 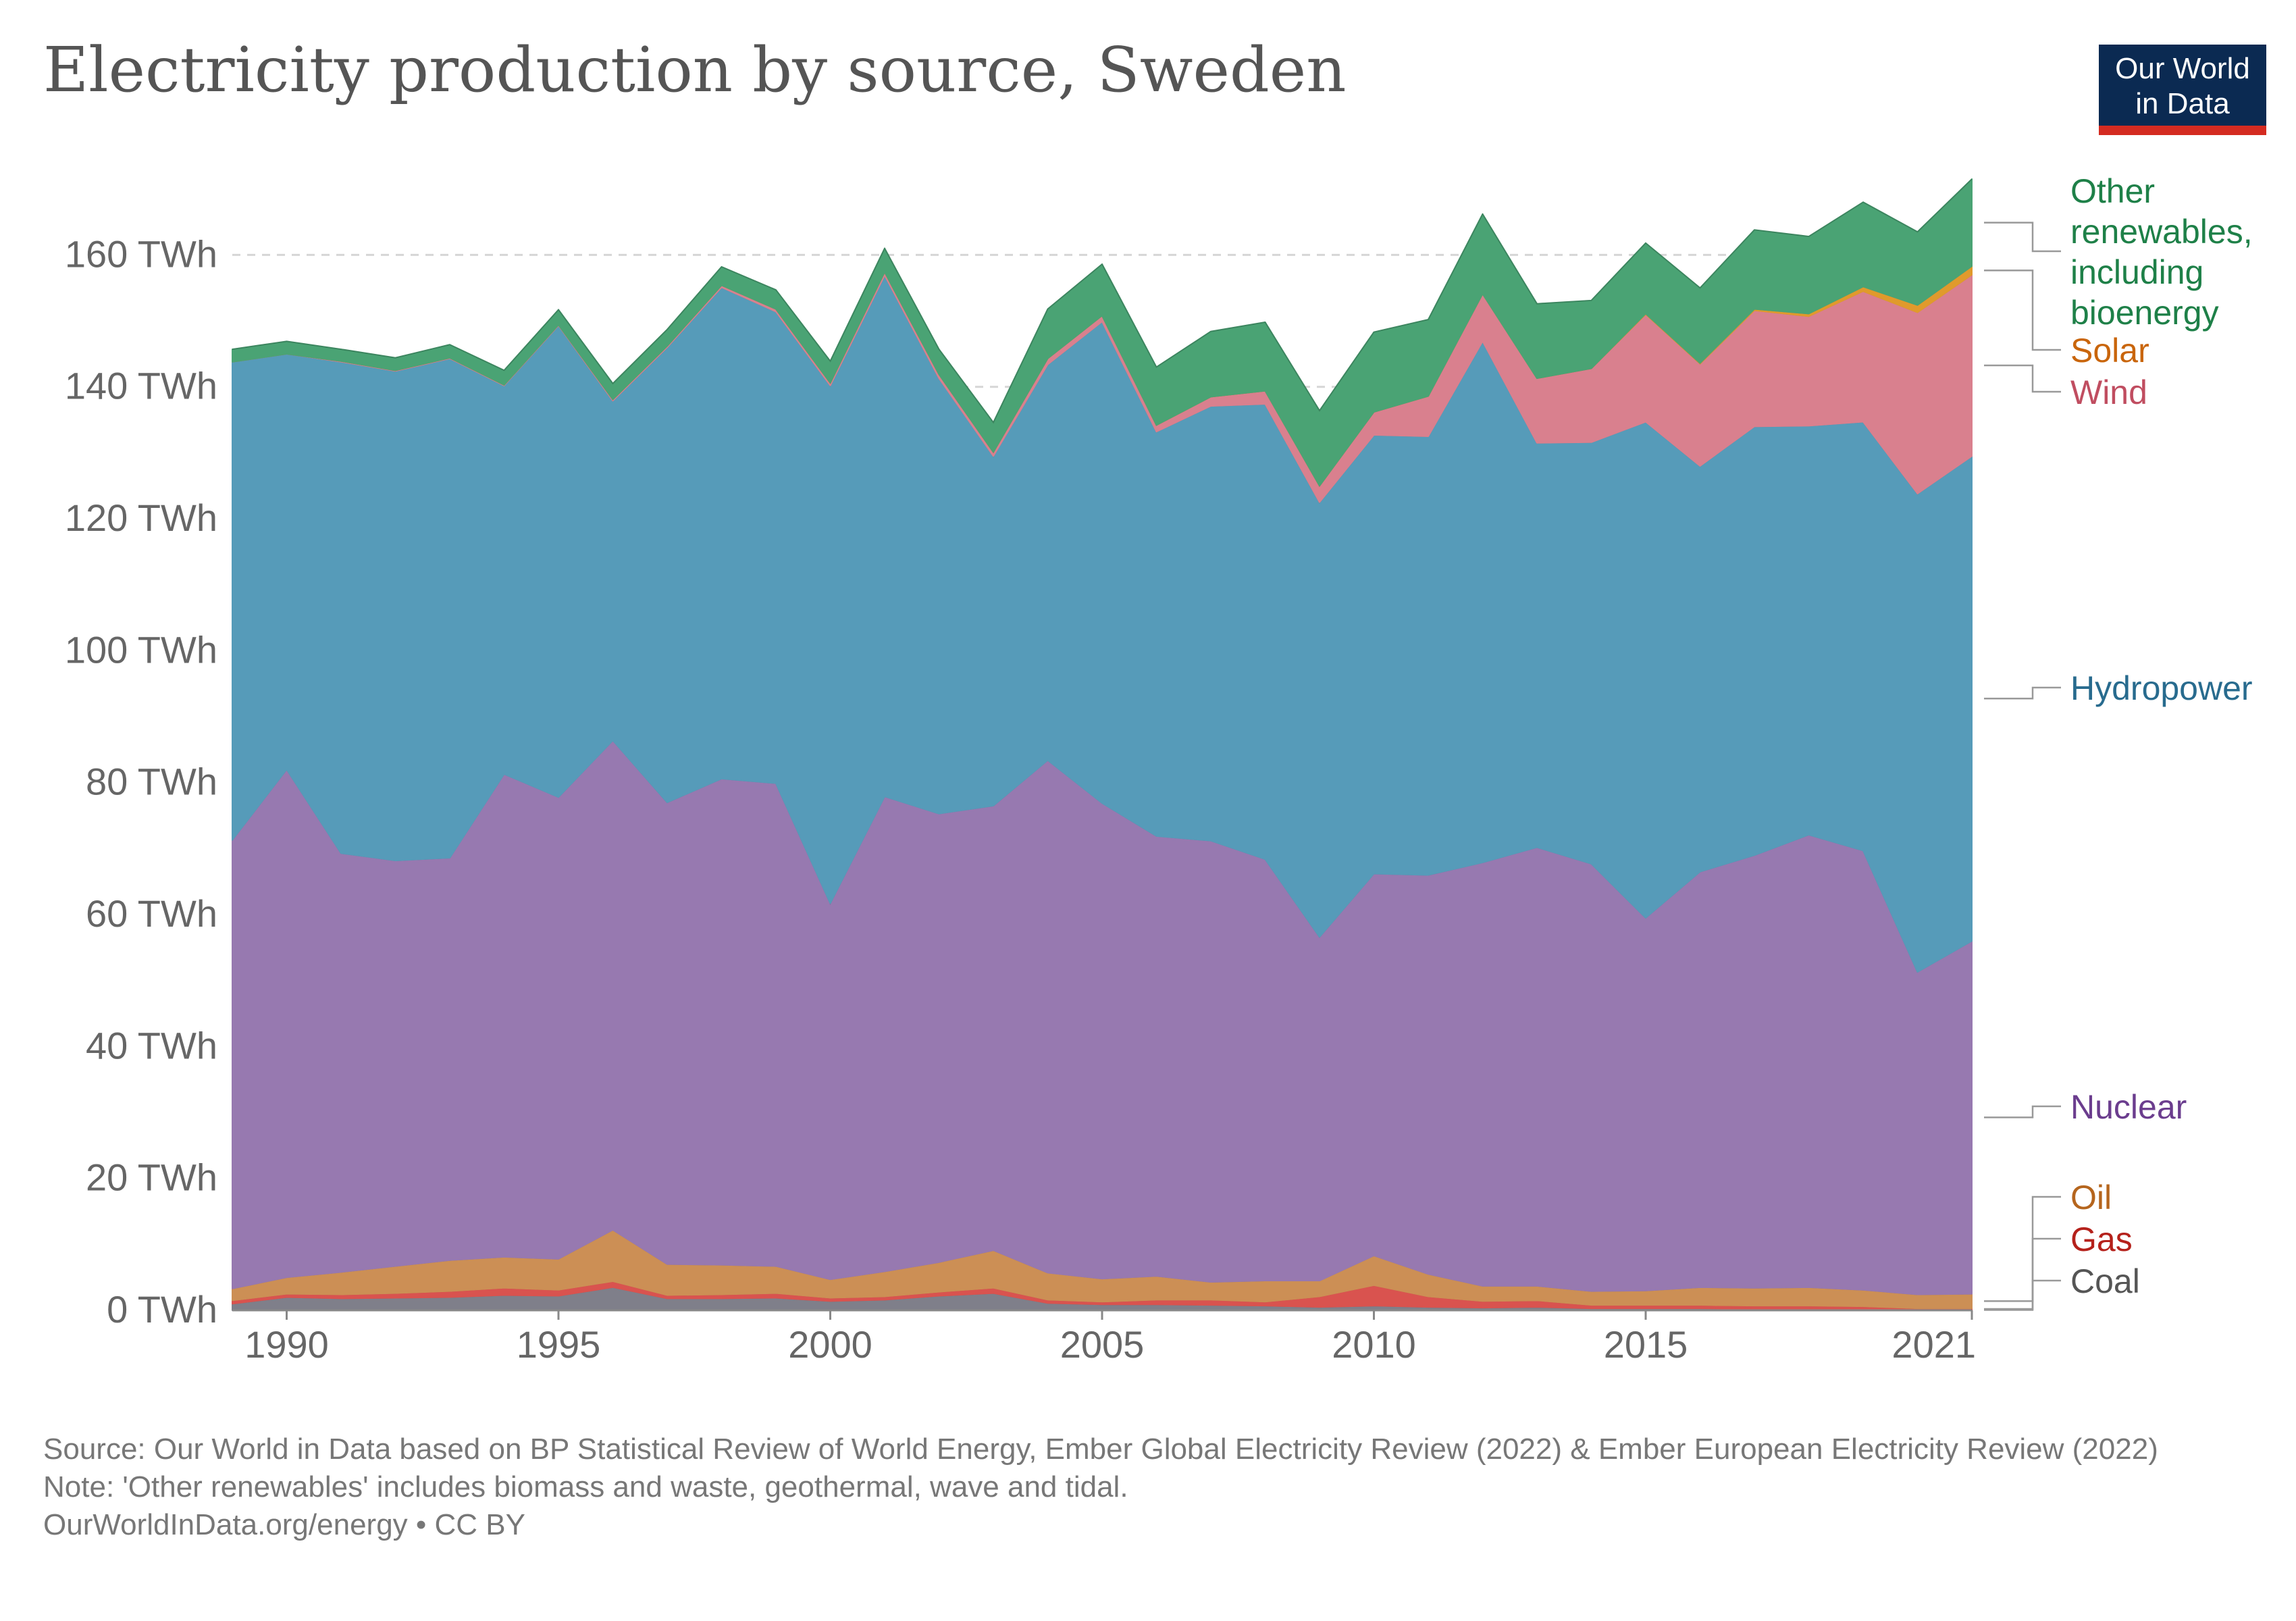 I want to click on y-tick-label: 80 TWh, so click(x=151, y=782).